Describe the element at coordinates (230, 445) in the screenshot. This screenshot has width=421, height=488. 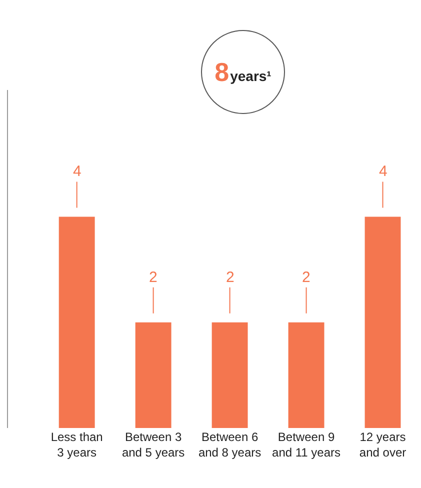
I see `x-tick-label: Between 6 and 8 years` at that location.